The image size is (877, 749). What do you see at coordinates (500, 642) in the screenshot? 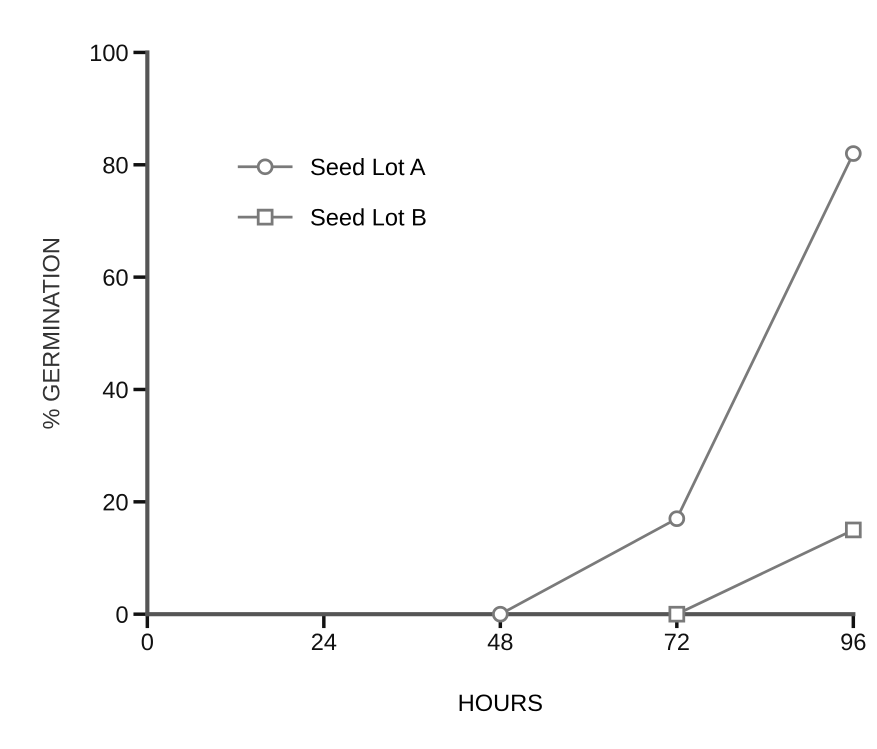
I see `x-tick-label: 48` at bounding box center [500, 642].